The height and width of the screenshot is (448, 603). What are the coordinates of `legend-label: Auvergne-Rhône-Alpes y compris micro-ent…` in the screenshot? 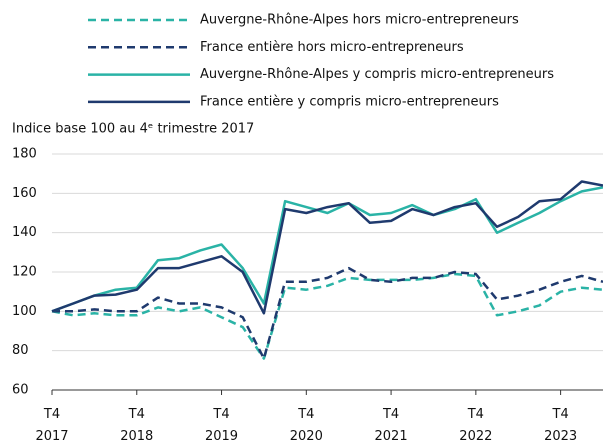 It's located at (377, 74).